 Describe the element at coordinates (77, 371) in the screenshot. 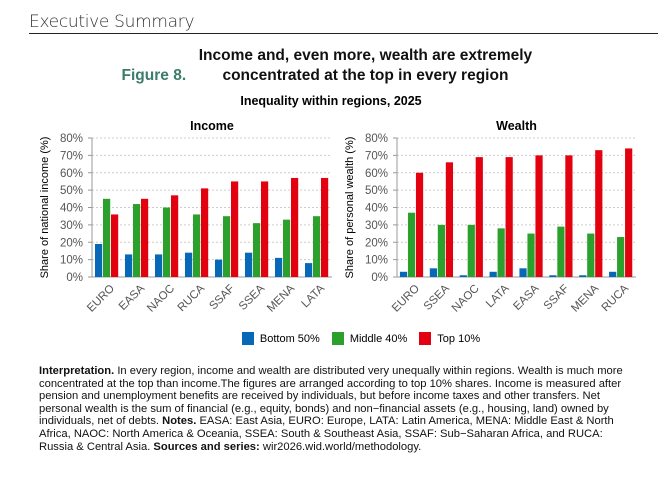

I see `interp-label: Interpretation.` at that location.